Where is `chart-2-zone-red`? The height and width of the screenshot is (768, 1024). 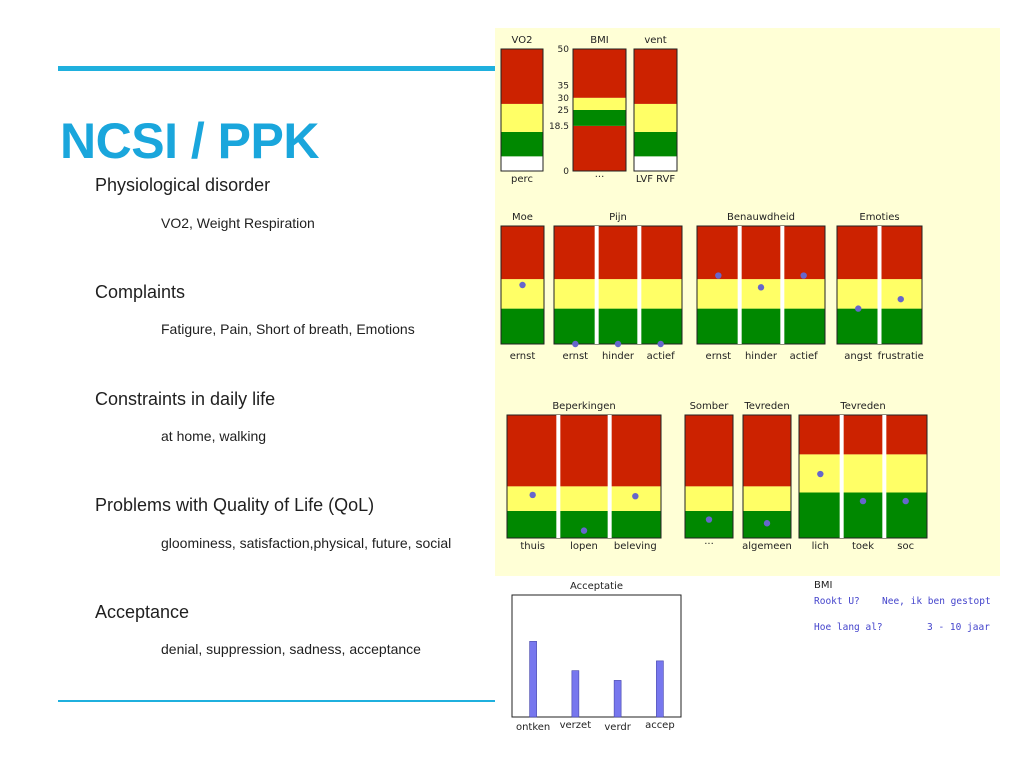 chart-2-zone-red is located at coordinates (599, 148).